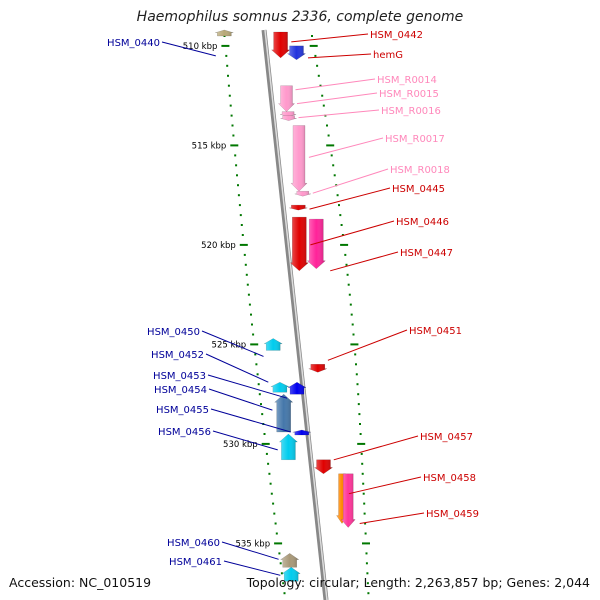 This screenshot has width=600, height=600. Describe the element at coordinates (435, 331) in the screenshot. I see `gene-label-hsm-0451: HSM_0451` at that location.